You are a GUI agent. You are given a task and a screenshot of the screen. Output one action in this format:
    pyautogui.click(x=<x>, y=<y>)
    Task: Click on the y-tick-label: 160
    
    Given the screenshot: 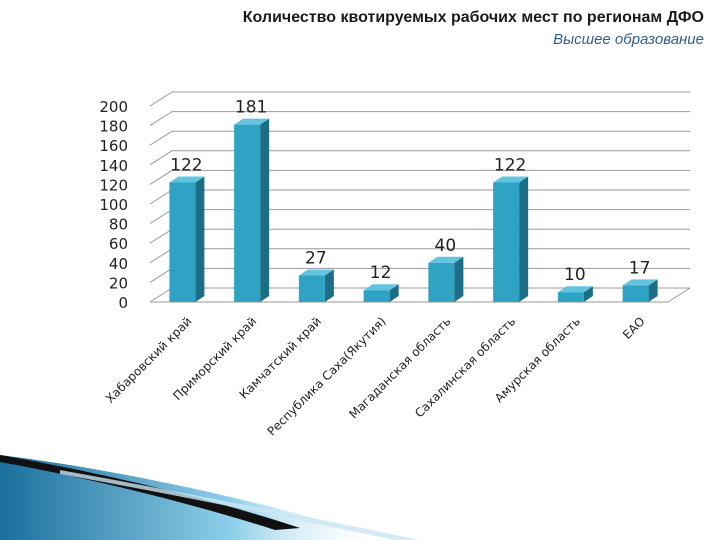 What is the action you would take?
    pyautogui.click(x=113, y=146)
    